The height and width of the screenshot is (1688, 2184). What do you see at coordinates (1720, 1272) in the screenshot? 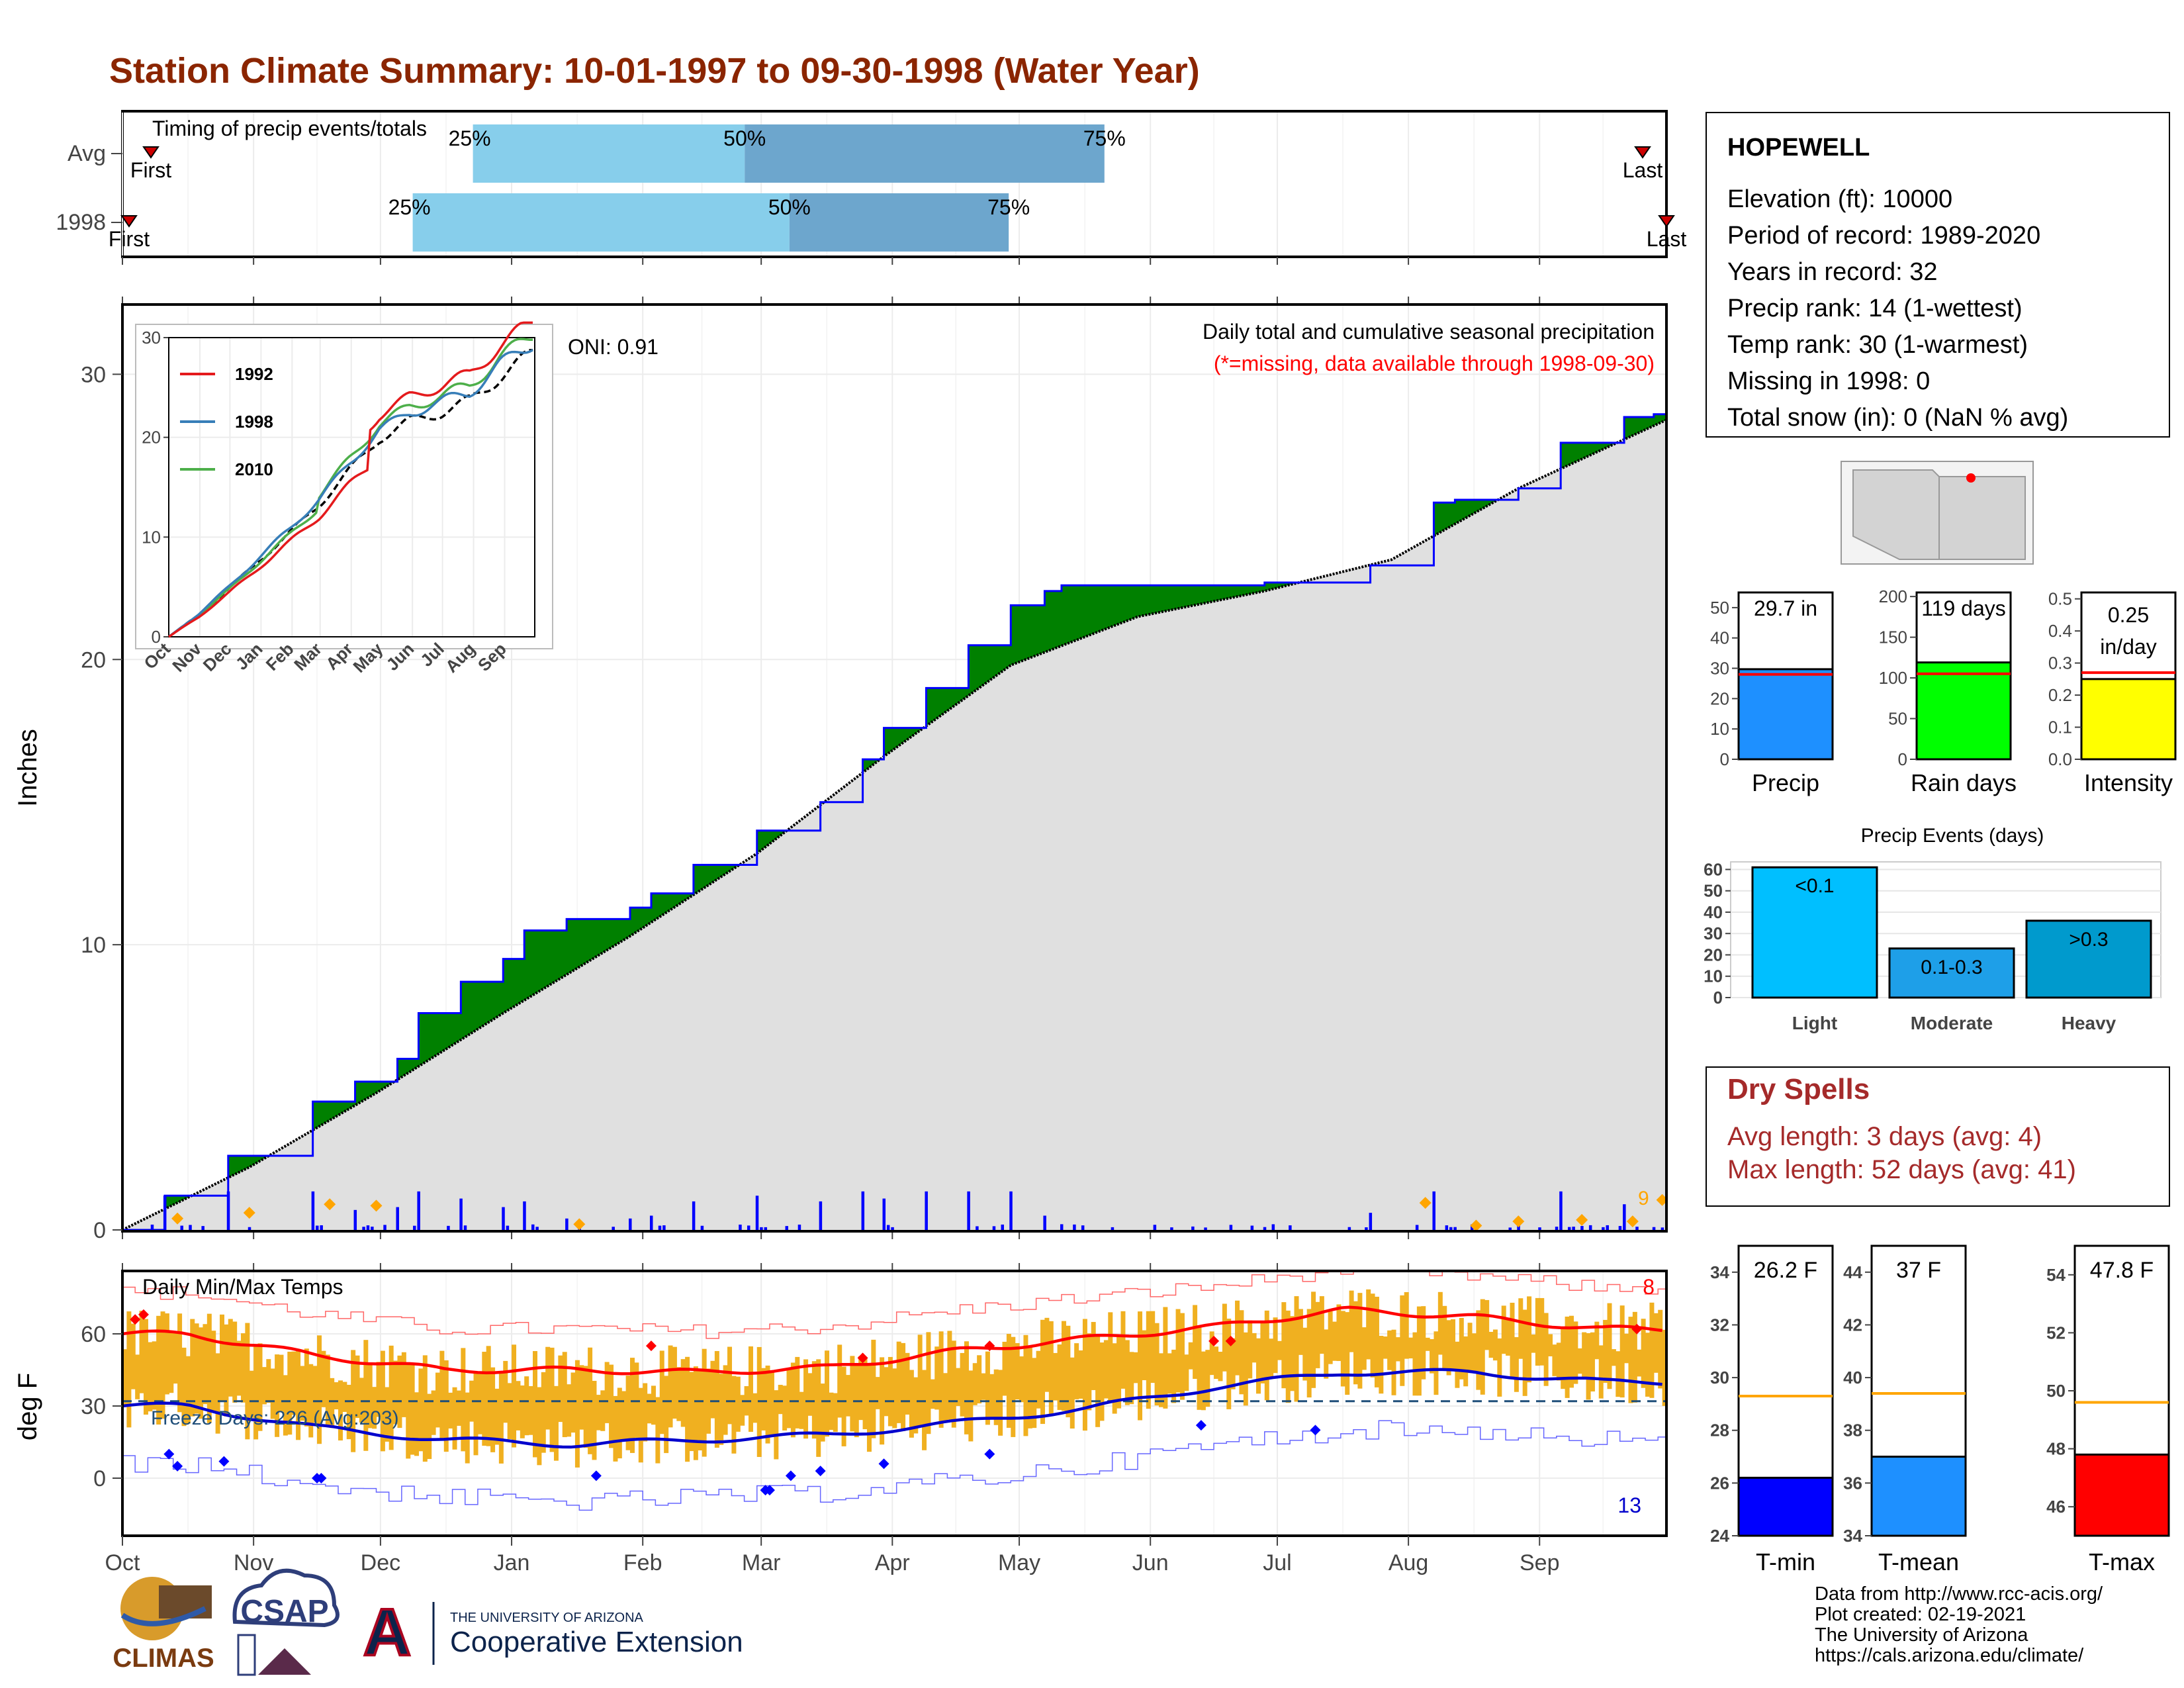
I see `temp-summary-y-tick: 34` at bounding box center [1720, 1272].